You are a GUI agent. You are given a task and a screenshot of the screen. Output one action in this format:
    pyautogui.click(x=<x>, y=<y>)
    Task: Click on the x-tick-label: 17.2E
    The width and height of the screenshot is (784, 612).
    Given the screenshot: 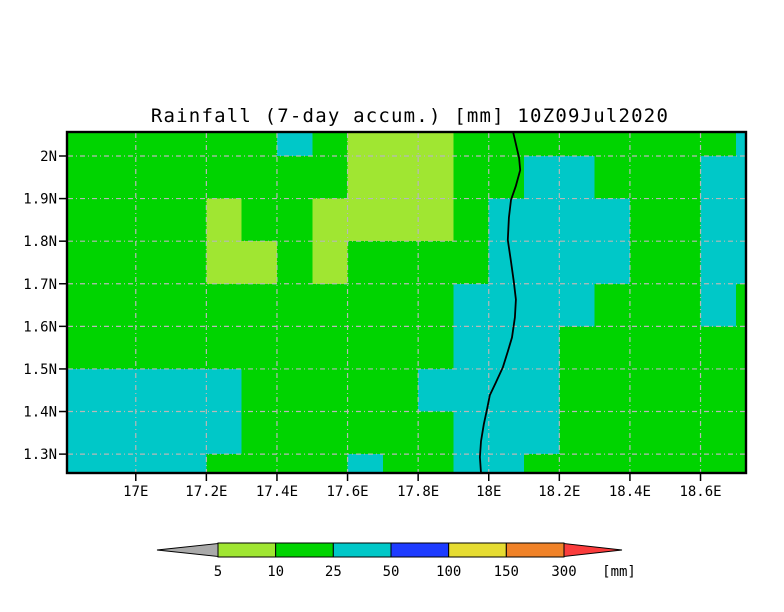 What is the action you would take?
    pyautogui.click(x=206, y=492)
    